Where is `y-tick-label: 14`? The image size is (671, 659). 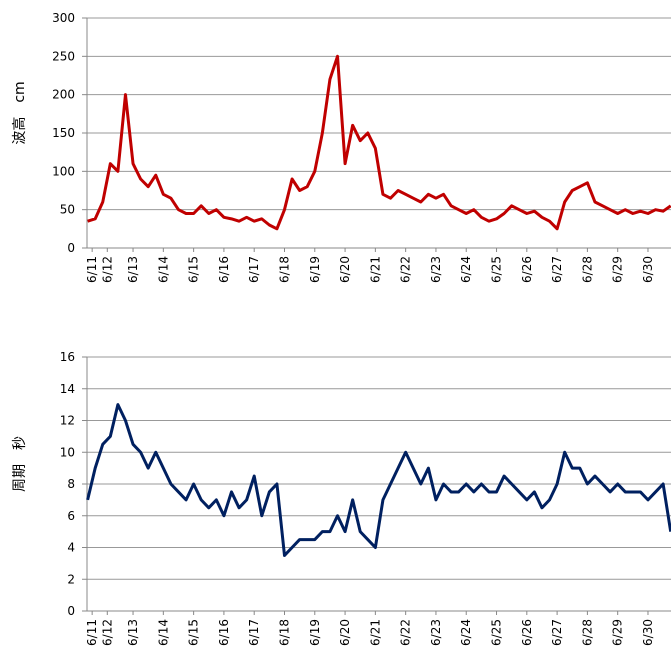
y-tick-label: 14 is located at coordinates (67, 389).